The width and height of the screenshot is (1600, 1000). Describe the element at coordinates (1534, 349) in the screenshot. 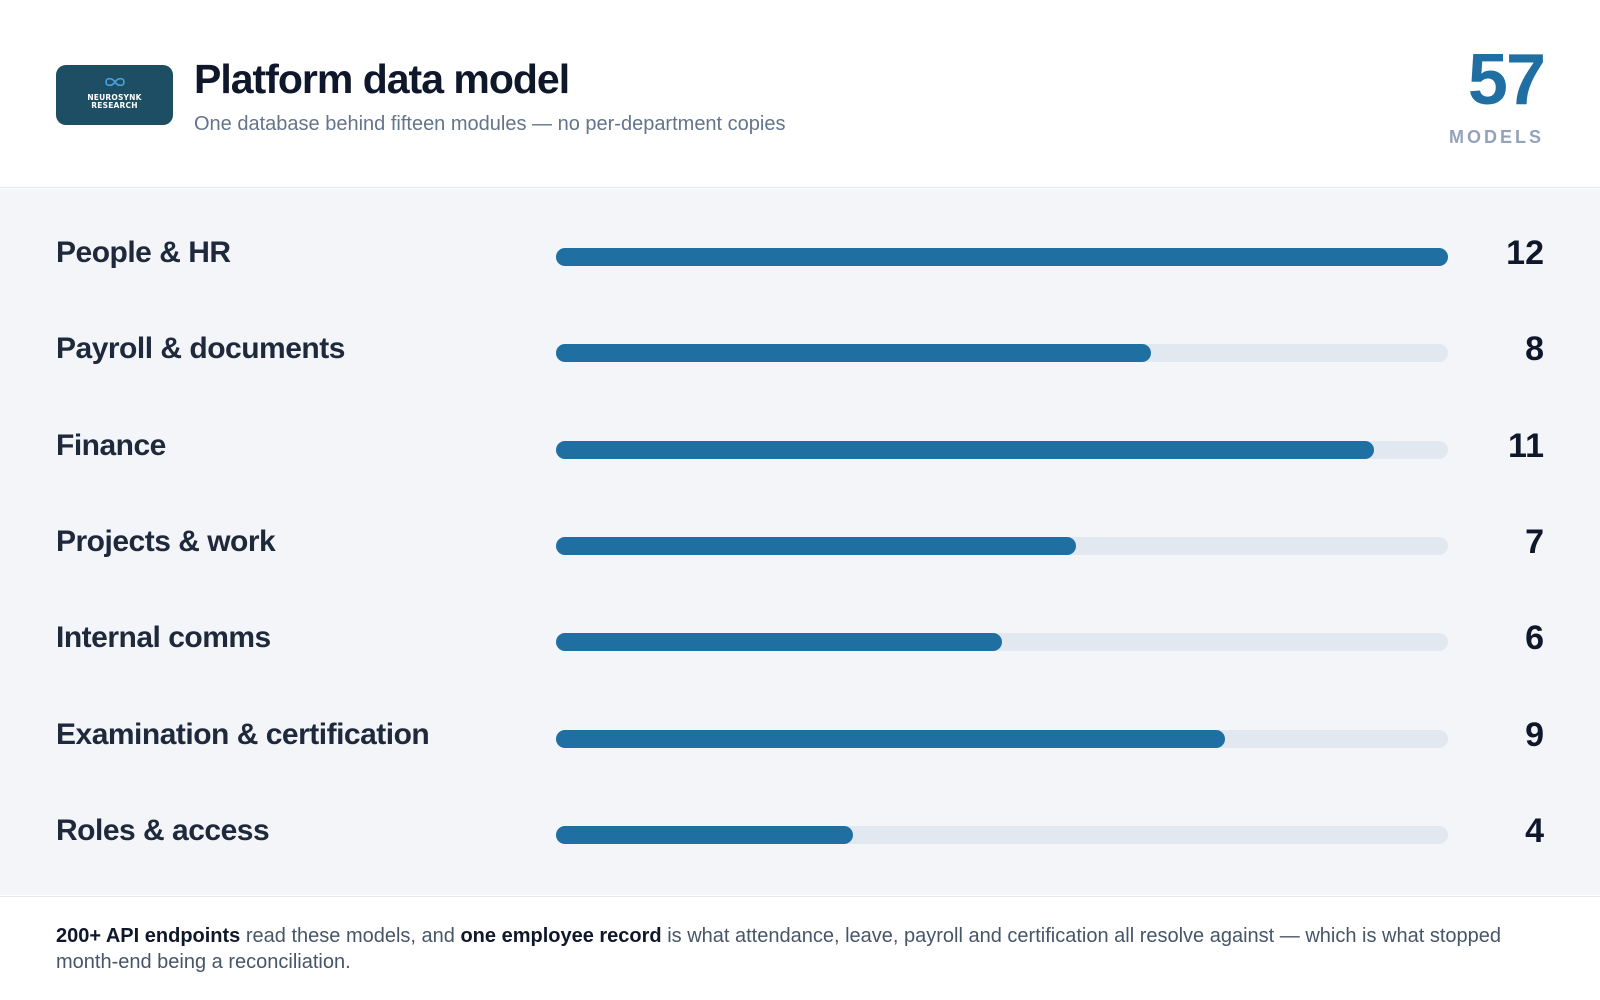

I see `value-label: 8` at that location.